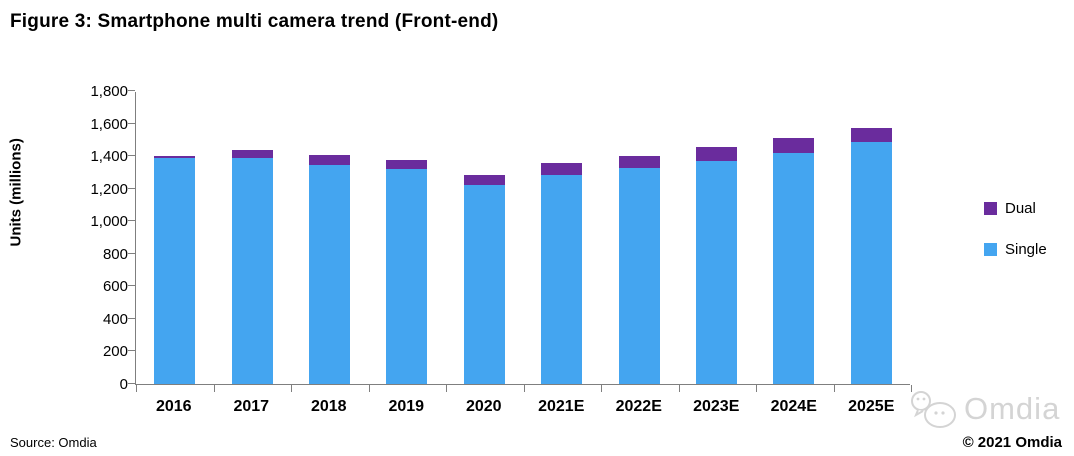  I want to click on bar-2017, so click(251, 238).